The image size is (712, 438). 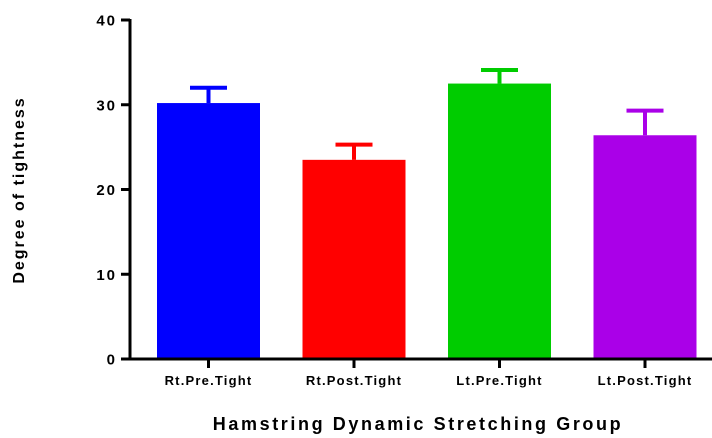 I want to click on x-tick-label: Lt.Pre.Tight, so click(x=499, y=380).